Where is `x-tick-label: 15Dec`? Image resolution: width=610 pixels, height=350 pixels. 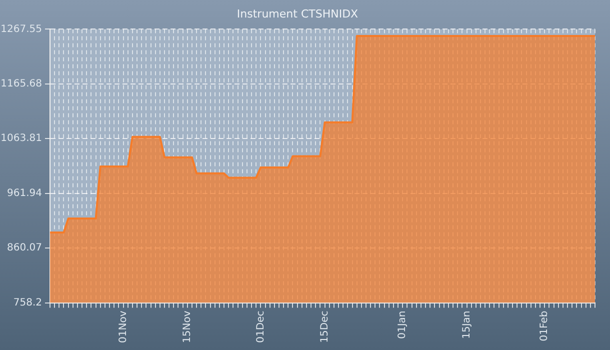
x-tick-label: 15Dec is located at coordinates (324, 326).